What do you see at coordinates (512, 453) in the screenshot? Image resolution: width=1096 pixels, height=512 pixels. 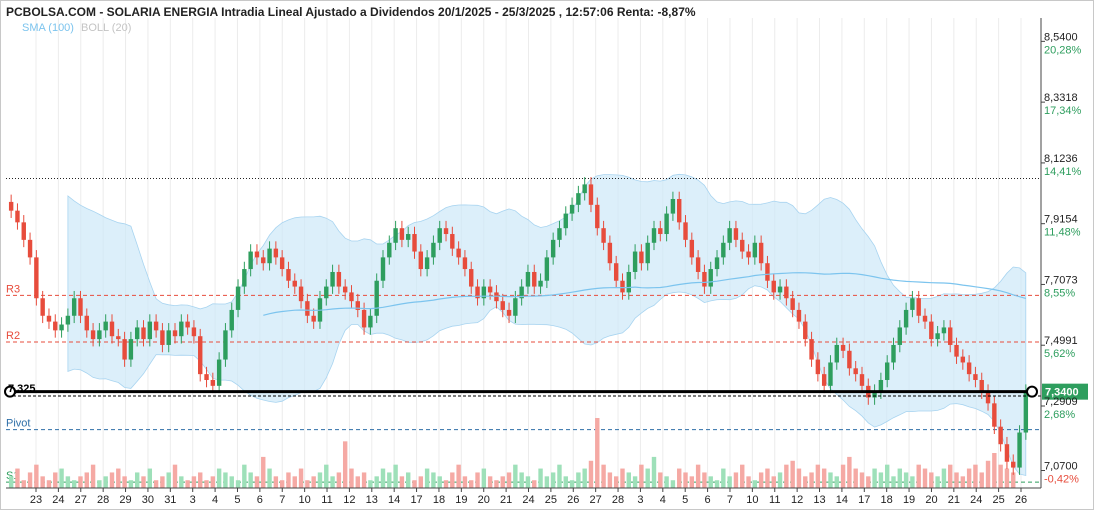 I see `volume-bars` at bounding box center [512, 453].